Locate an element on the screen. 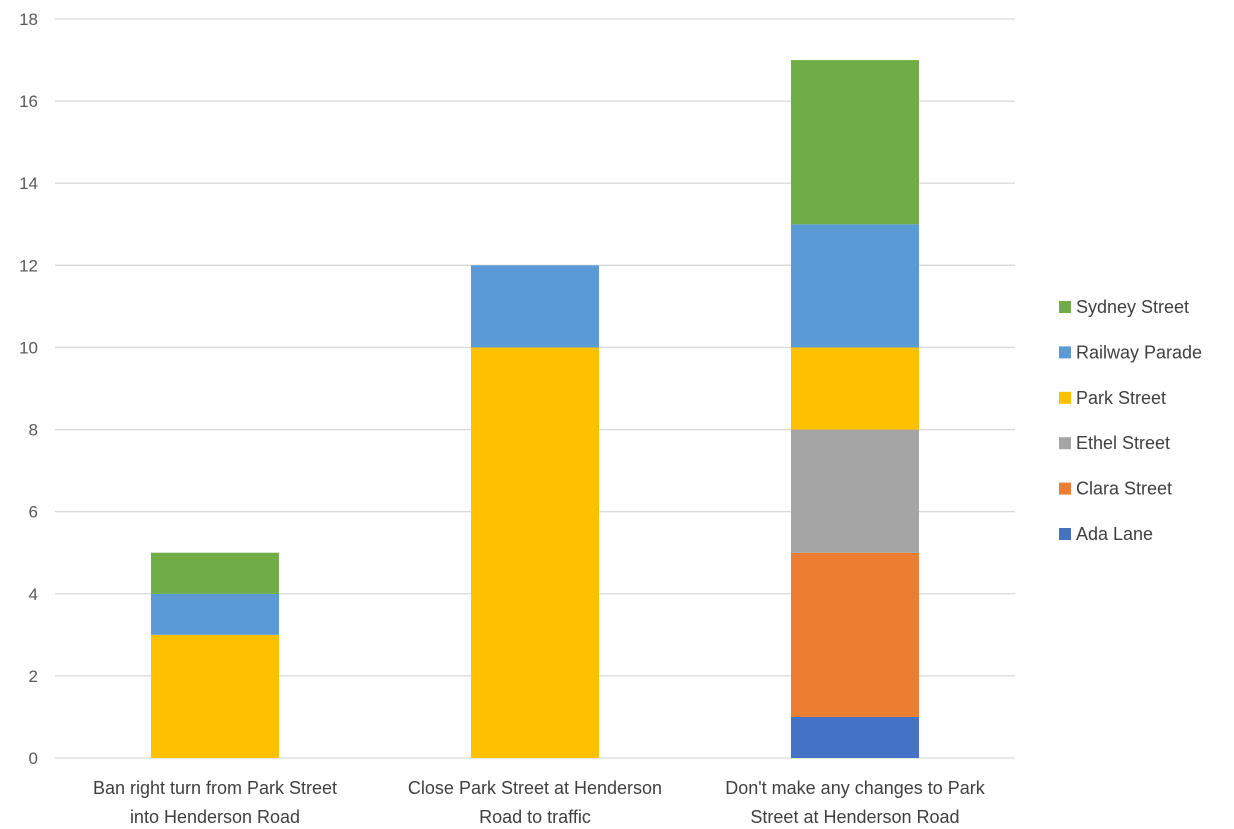 This screenshot has height=829, width=1234. legend-item: Railway Parade is located at coordinates (1130, 352).